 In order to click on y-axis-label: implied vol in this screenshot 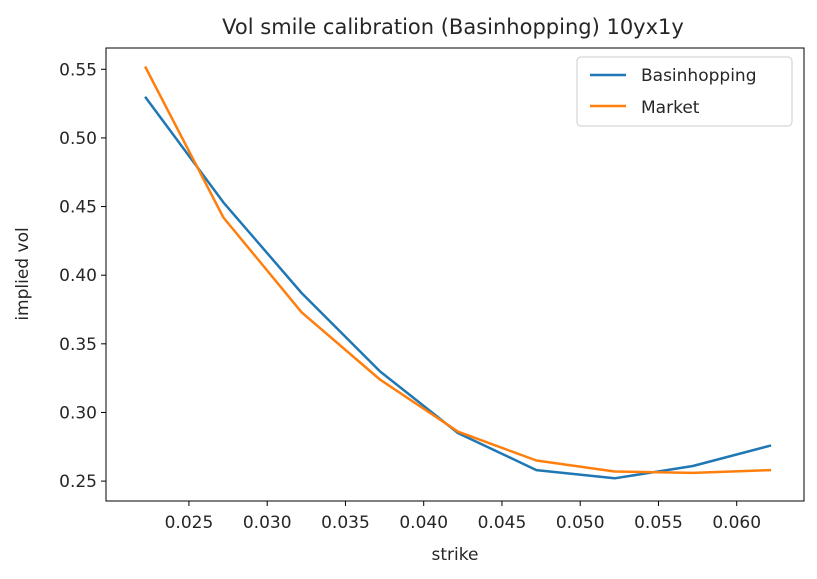, I will do `click(23, 273)`.